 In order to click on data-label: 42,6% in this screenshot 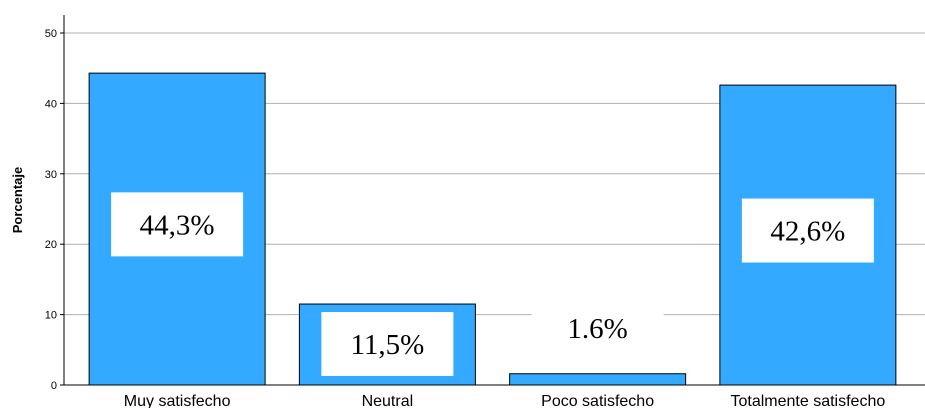, I will do `click(807, 232)`.